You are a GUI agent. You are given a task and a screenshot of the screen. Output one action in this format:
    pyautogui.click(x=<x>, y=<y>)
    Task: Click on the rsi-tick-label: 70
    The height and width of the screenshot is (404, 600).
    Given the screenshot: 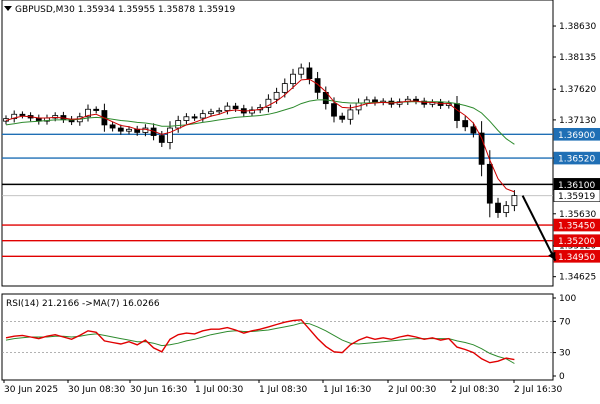 What is the action you would take?
    pyautogui.click(x=565, y=322)
    